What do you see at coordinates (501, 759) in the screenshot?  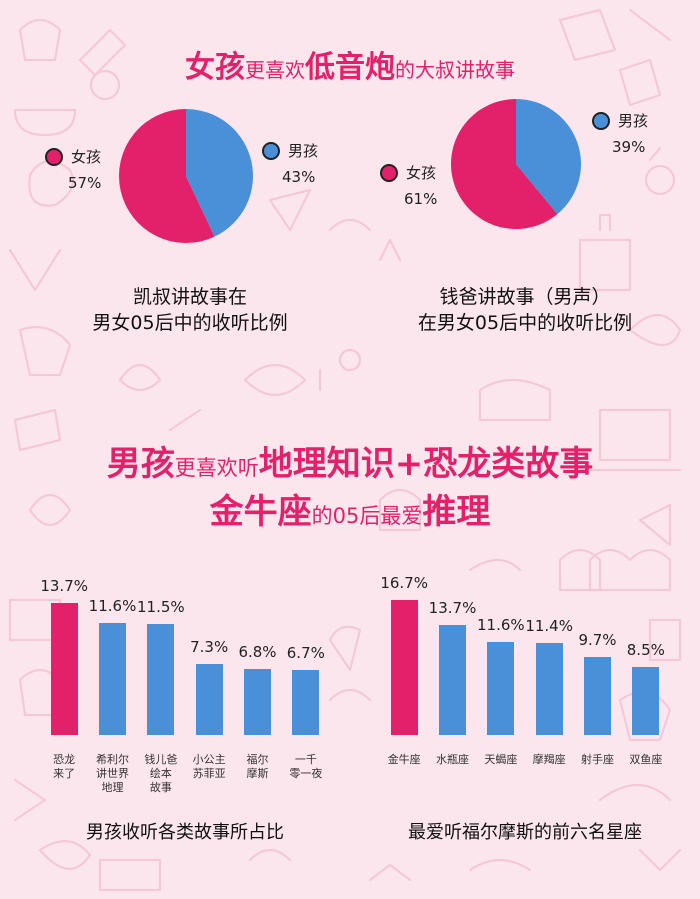 I see `bar2-category-label-2: 天蝎座` at bounding box center [501, 759].